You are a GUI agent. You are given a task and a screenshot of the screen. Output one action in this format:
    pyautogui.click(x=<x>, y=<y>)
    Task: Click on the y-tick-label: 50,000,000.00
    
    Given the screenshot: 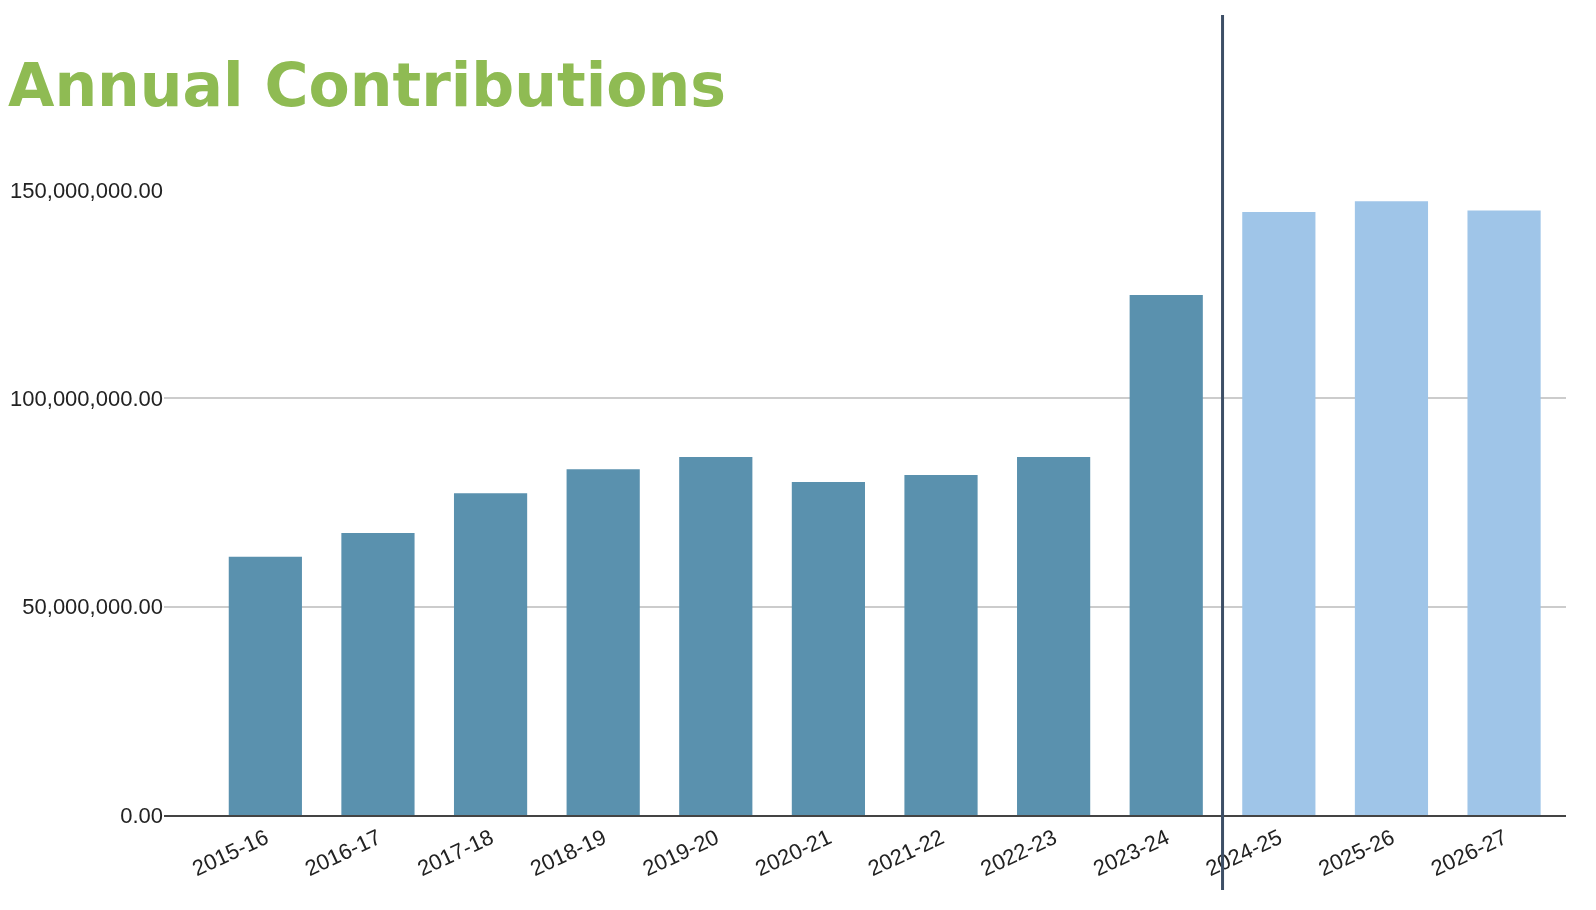 What is the action you would take?
    pyautogui.click(x=92, y=607)
    